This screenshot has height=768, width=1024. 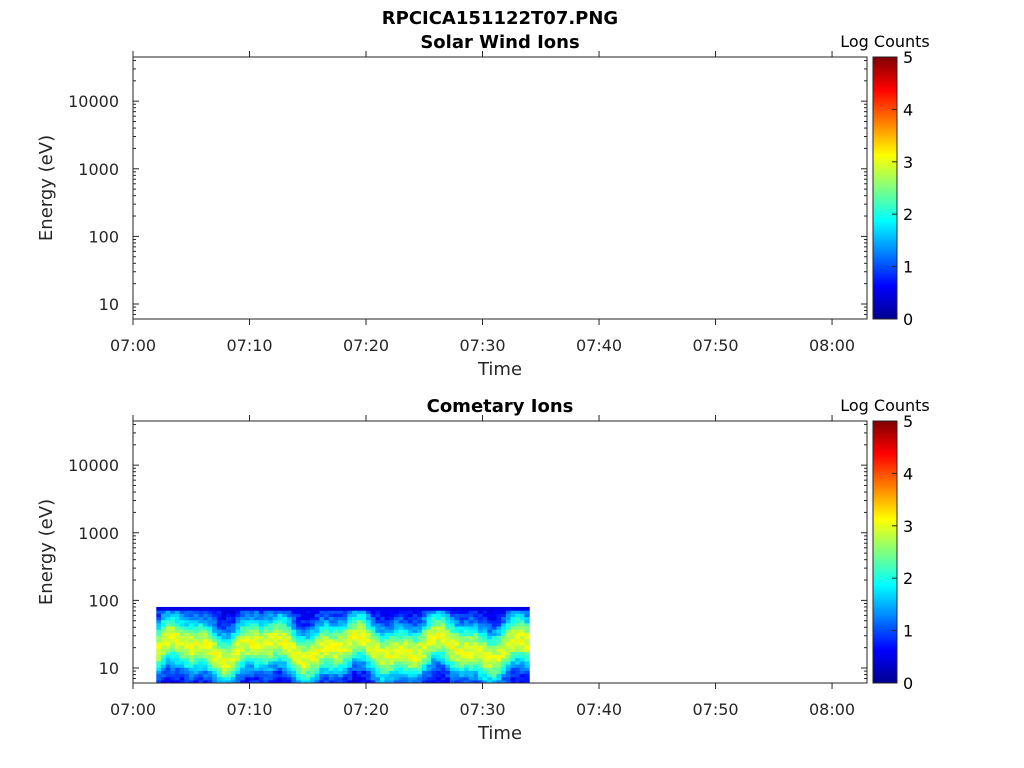 I want to click on colorbar-tick-label: 3, so click(x=908, y=162).